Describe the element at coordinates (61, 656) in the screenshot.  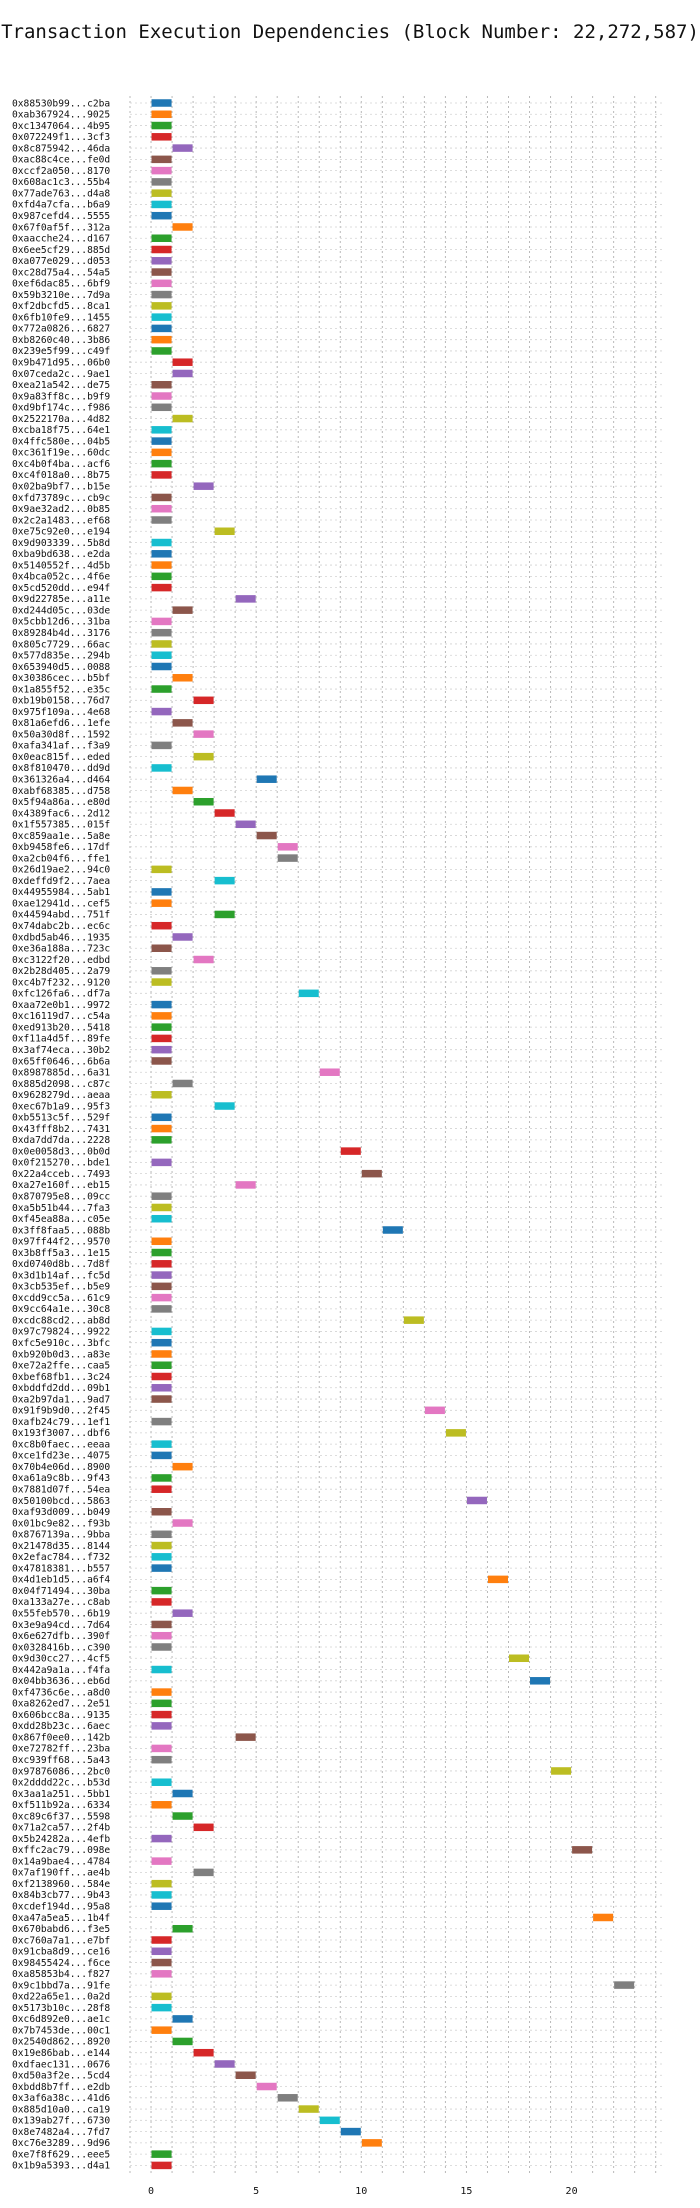
I see `transaction-label: 0x577d835e...294b` at that location.